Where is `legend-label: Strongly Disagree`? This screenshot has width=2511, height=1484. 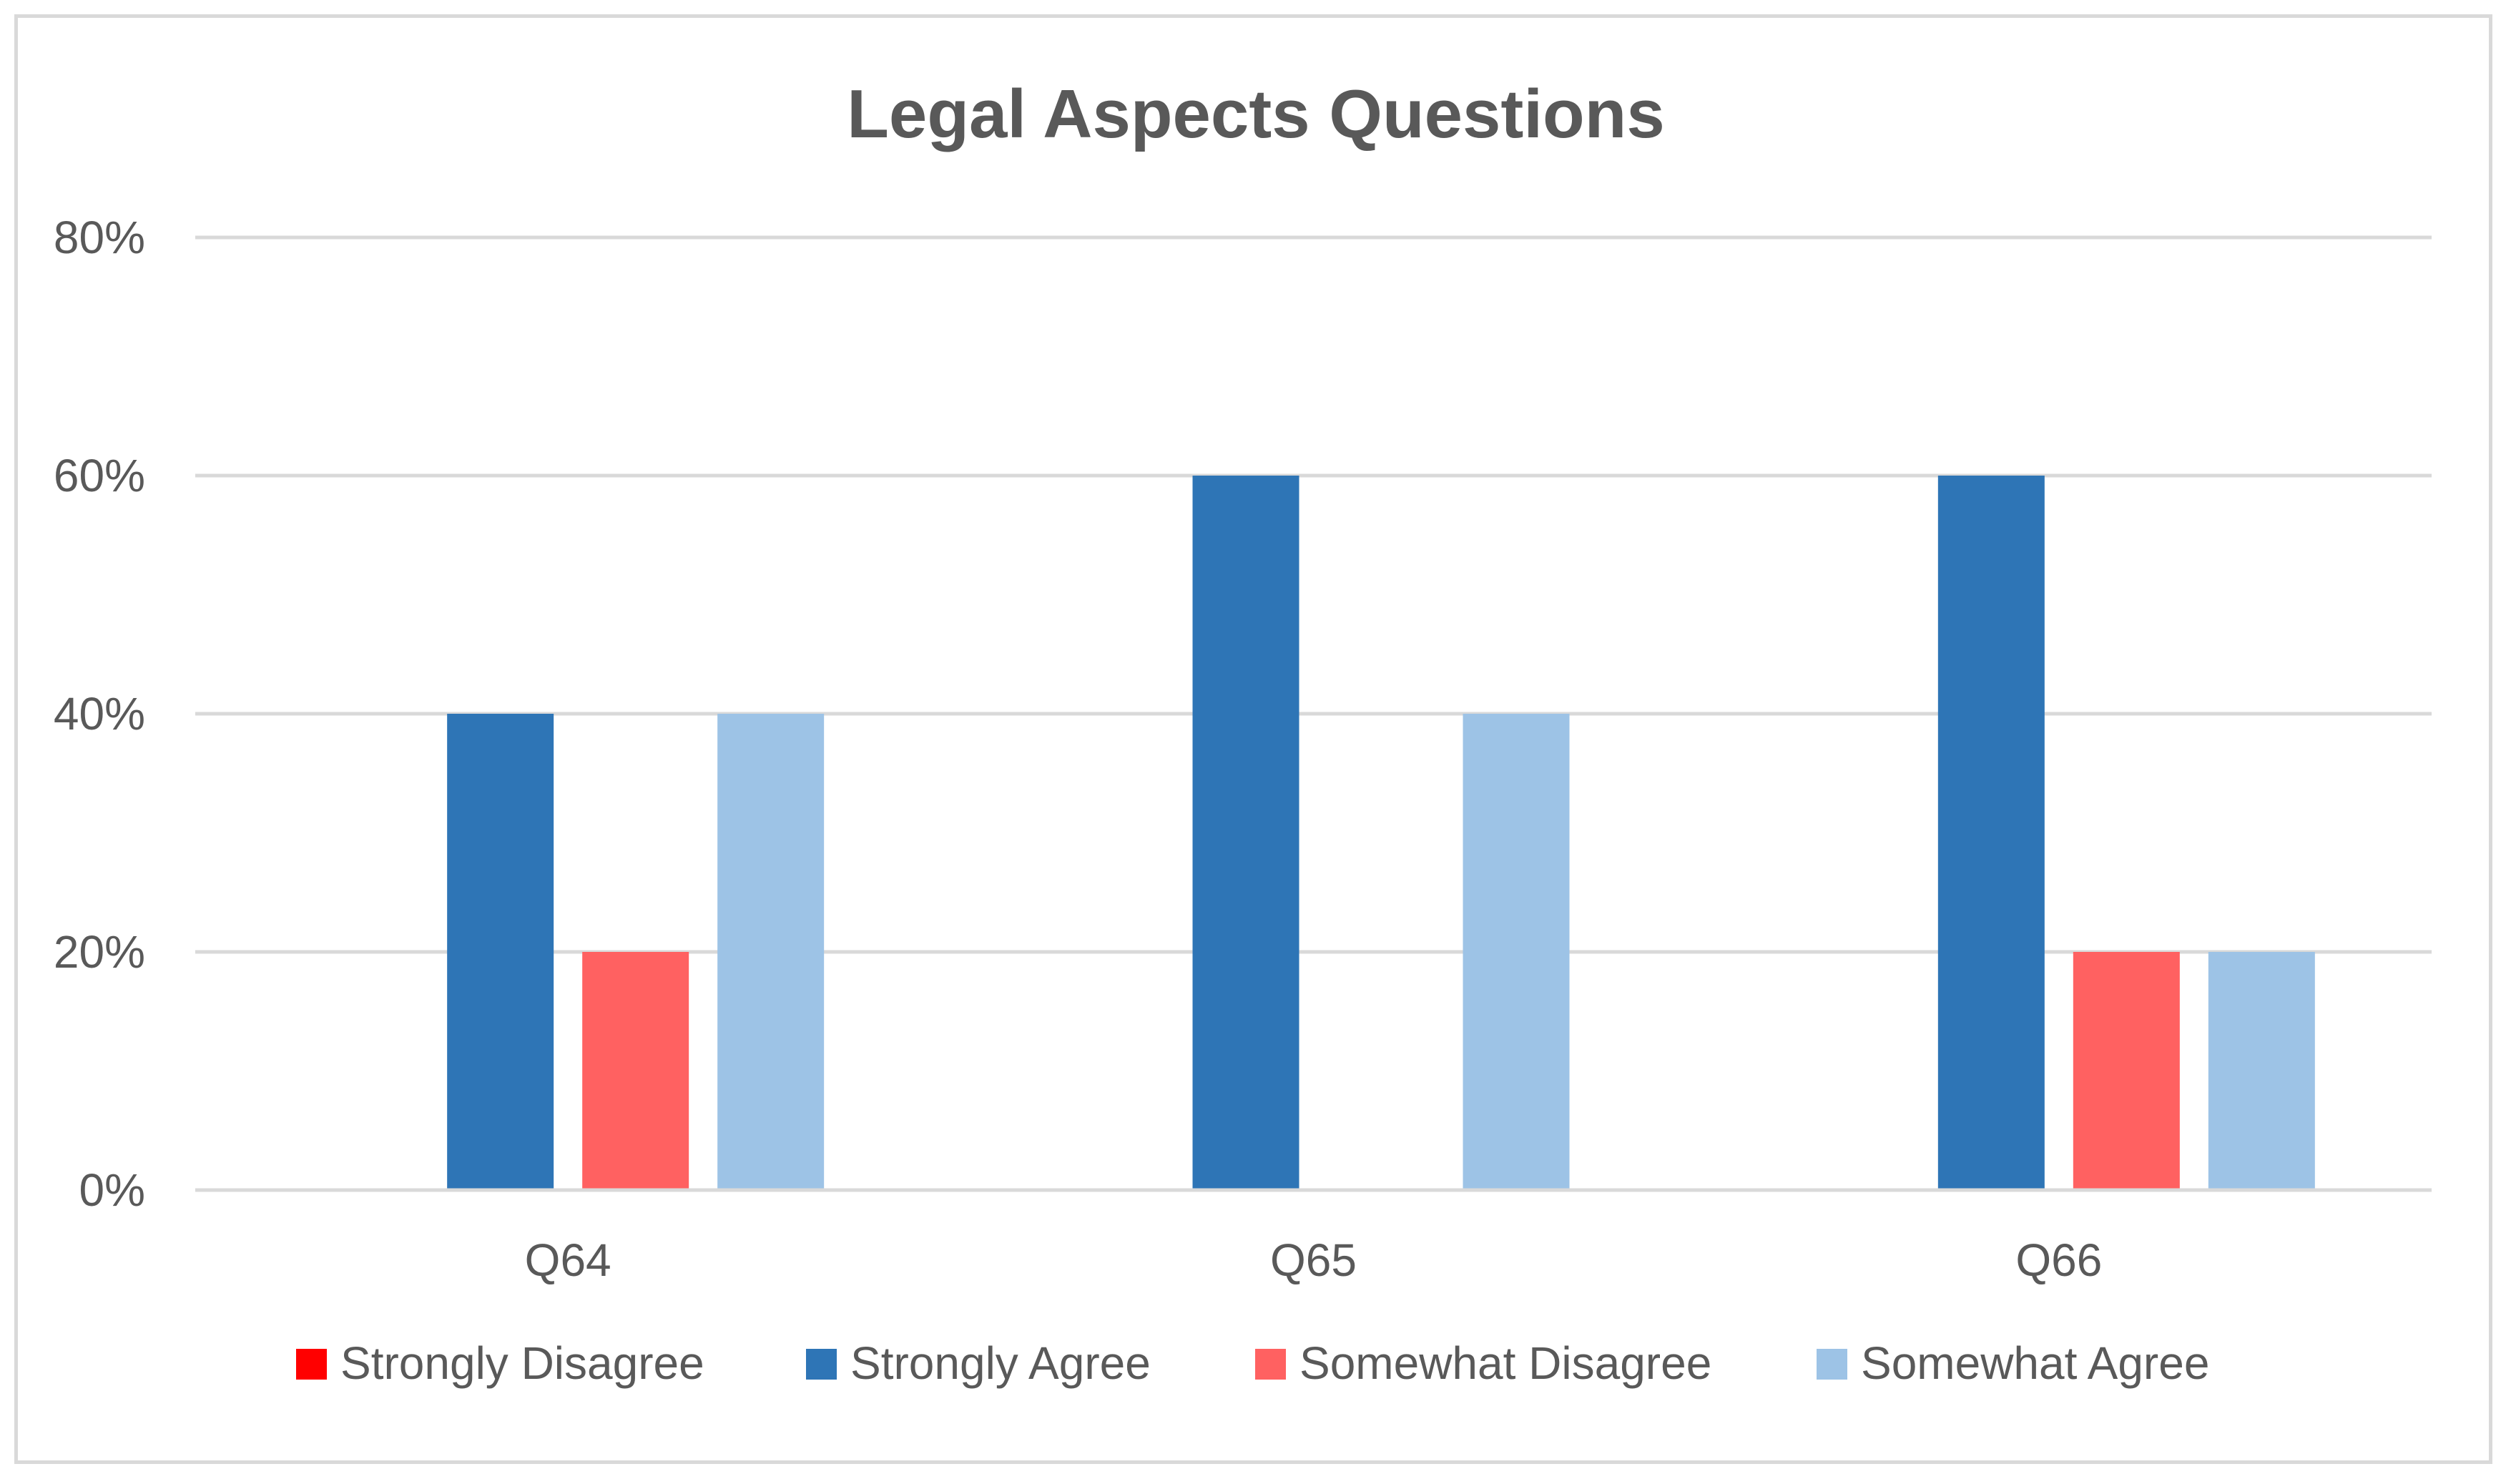
legend-label: Strongly Disagree is located at coordinates (522, 1363).